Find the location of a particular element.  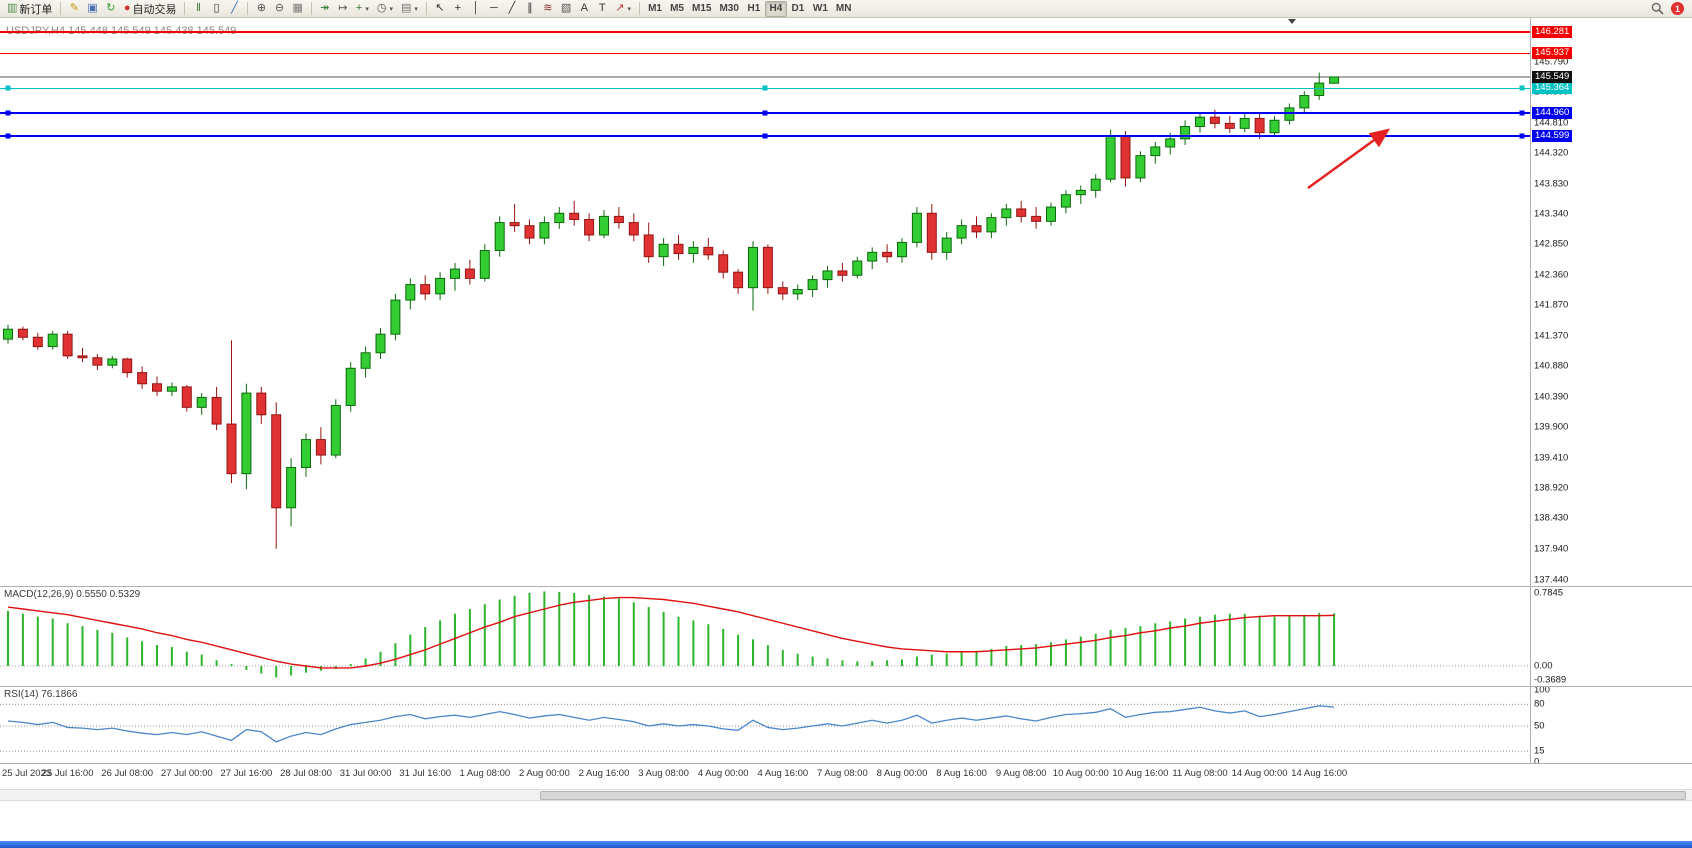

shapes-button: ▧ is located at coordinates (566, 9).